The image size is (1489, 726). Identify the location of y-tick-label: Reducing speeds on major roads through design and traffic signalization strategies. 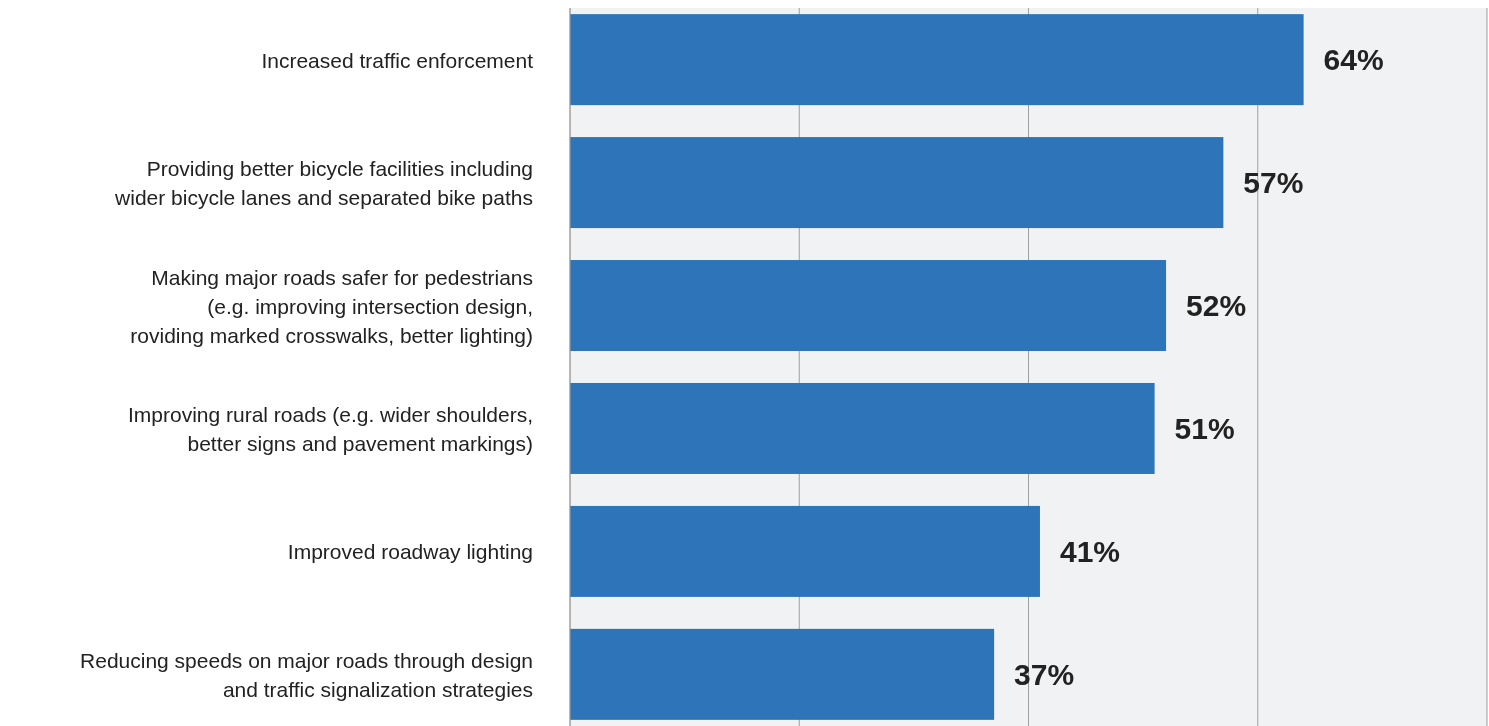
(306, 674).